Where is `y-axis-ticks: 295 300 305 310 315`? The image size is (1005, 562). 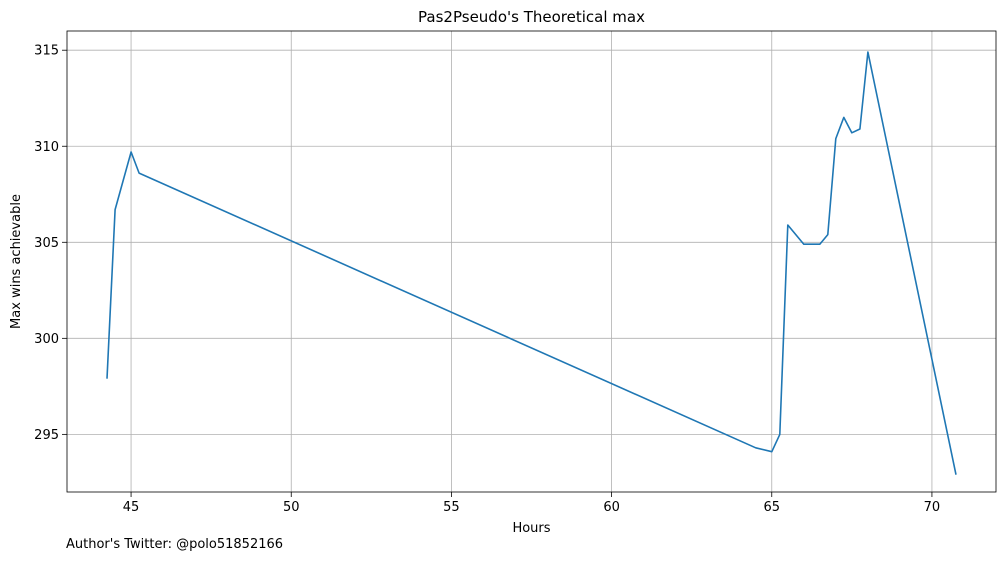 y-axis-ticks: 295 300 305 310 315 is located at coordinates (50, 243).